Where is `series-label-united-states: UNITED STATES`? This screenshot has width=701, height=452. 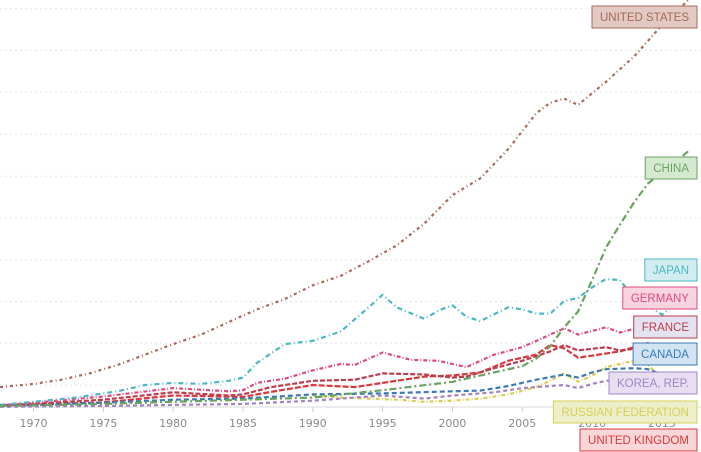 series-label-united-states: UNITED STATES is located at coordinates (644, 17).